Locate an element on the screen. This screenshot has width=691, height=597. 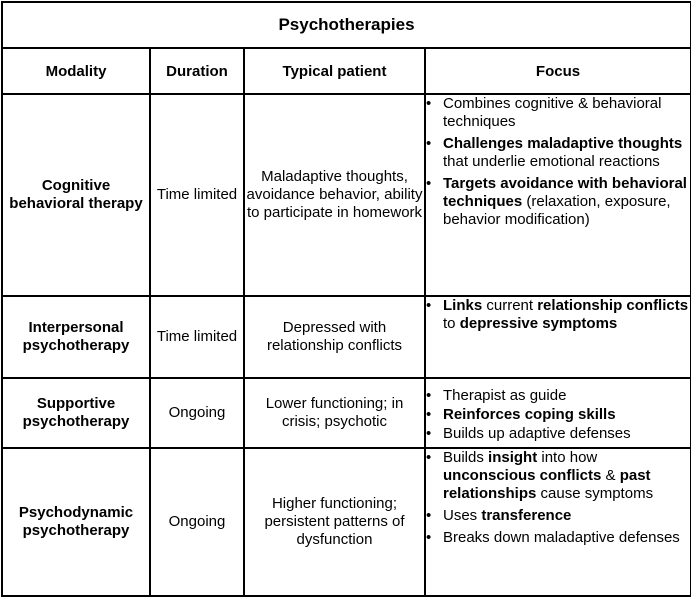
patient-cell: Lower functioning; in crisis; psychotic is located at coordinates (334, 413).